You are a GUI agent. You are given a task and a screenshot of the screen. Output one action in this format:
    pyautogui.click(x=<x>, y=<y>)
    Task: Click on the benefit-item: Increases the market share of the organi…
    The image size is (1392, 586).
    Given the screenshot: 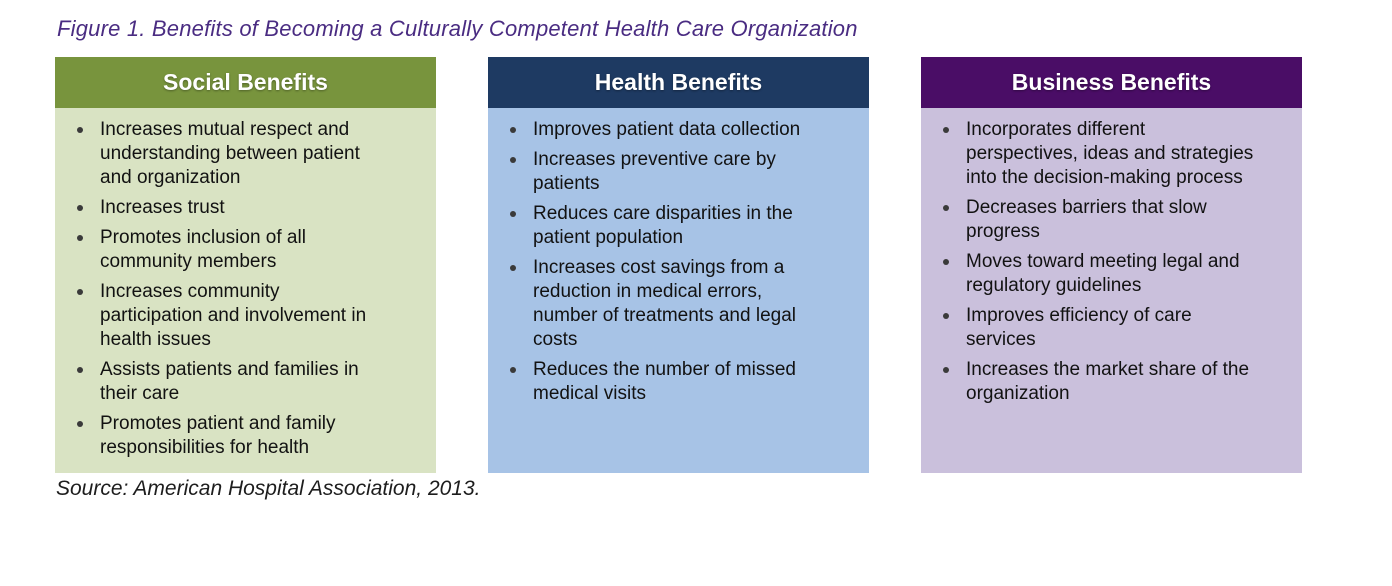 What is the action you would take?
    pyautogui.click(x=1115, y=382)
    